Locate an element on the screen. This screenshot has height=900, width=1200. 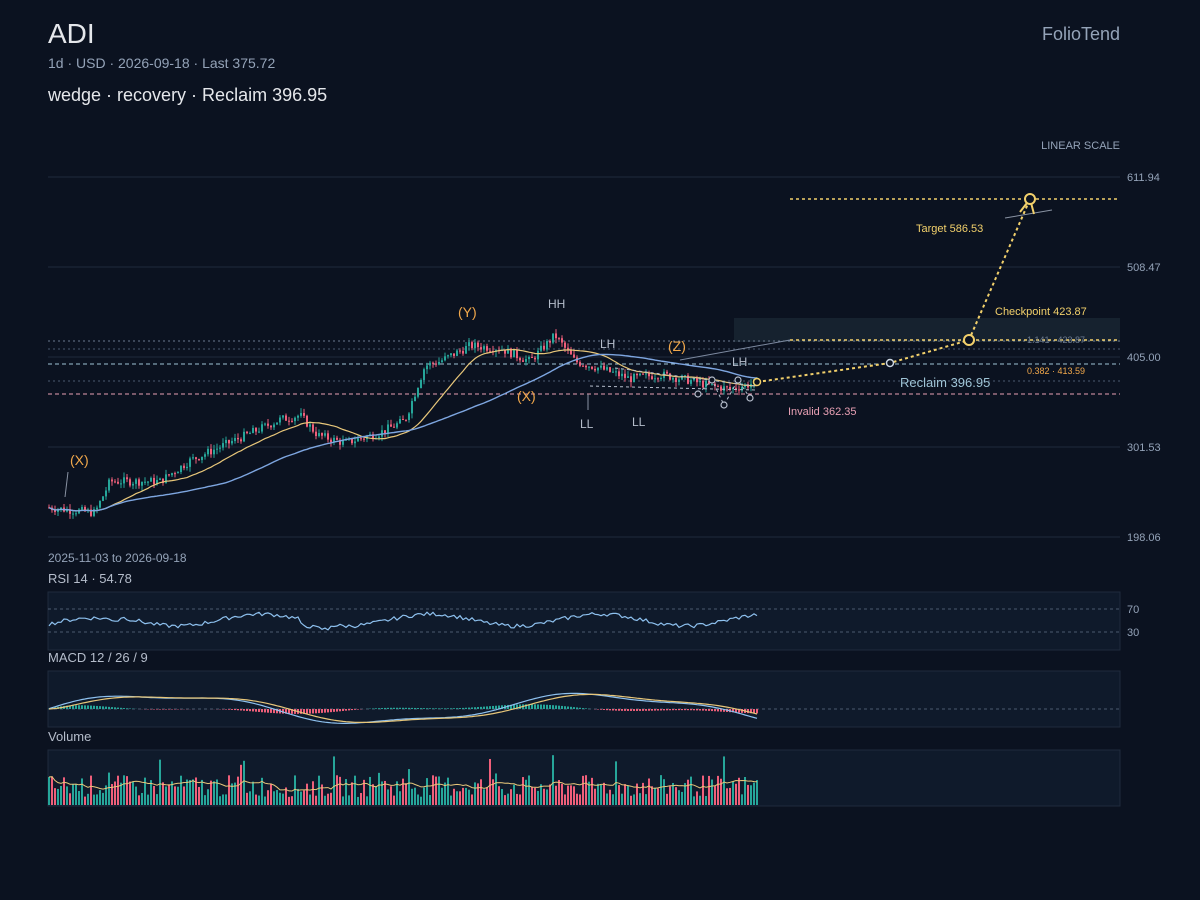
rsi-panel is located at coordinates (584, 621).